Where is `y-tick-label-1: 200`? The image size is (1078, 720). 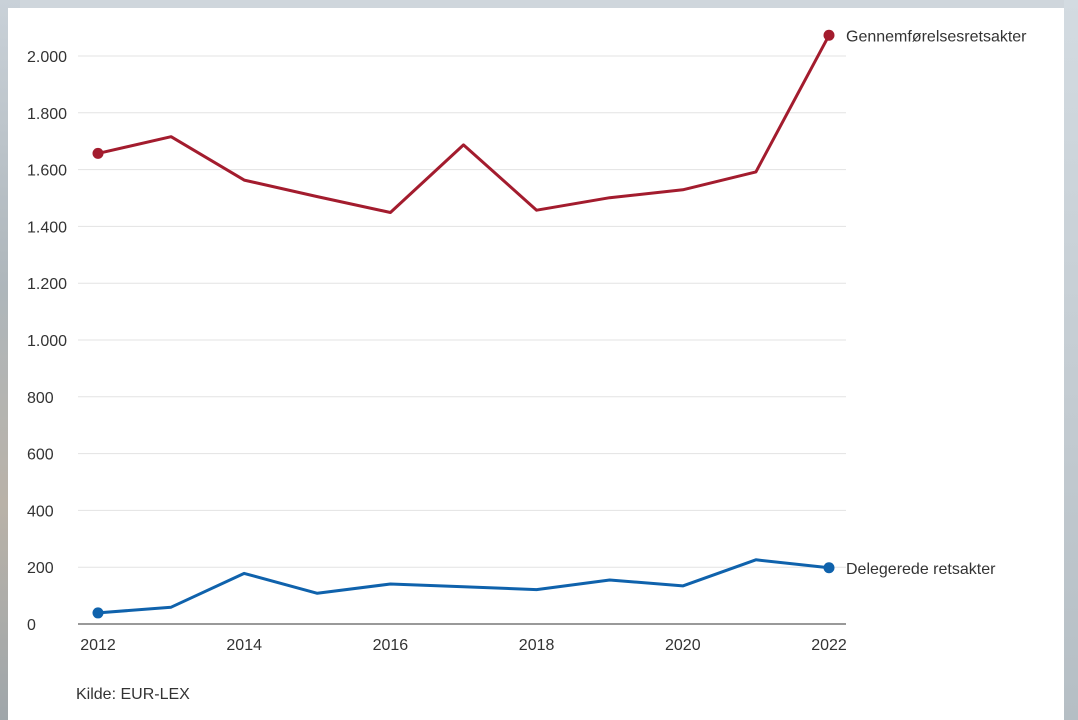
y-tick-label-1: 200 is located at coordinates (40, 568).